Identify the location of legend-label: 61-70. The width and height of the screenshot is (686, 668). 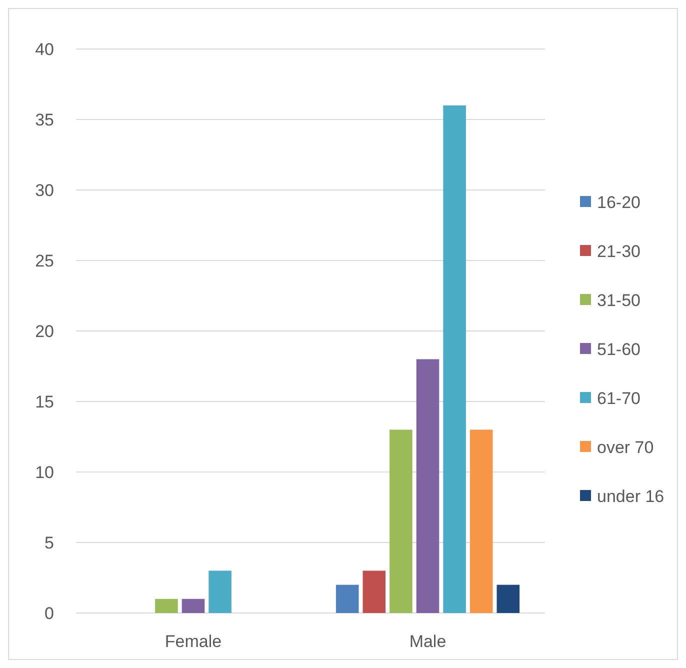
(618, 398).